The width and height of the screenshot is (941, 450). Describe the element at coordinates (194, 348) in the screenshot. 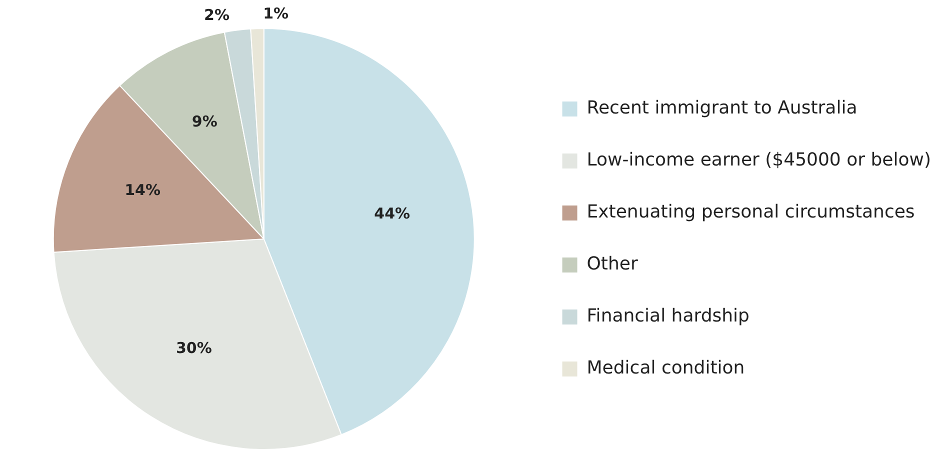

I see `data-label: 30%` at that location.